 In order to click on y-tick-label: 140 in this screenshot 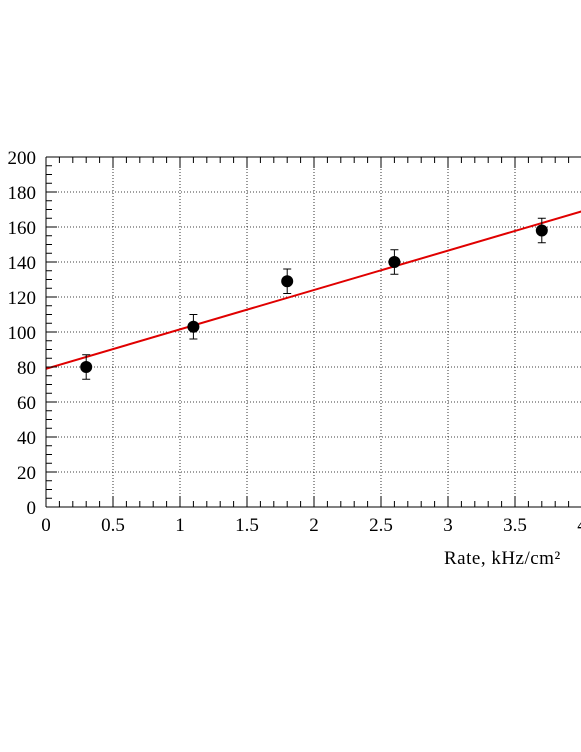, I will do `click(22, 263)`.